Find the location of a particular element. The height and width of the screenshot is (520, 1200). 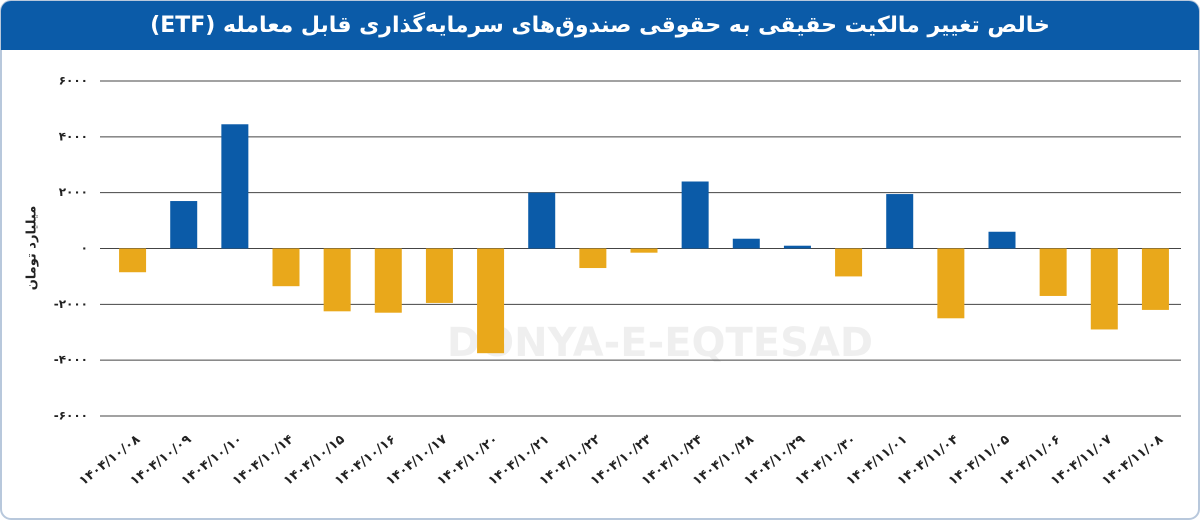

header-bar is located at coordinates (600, 25).